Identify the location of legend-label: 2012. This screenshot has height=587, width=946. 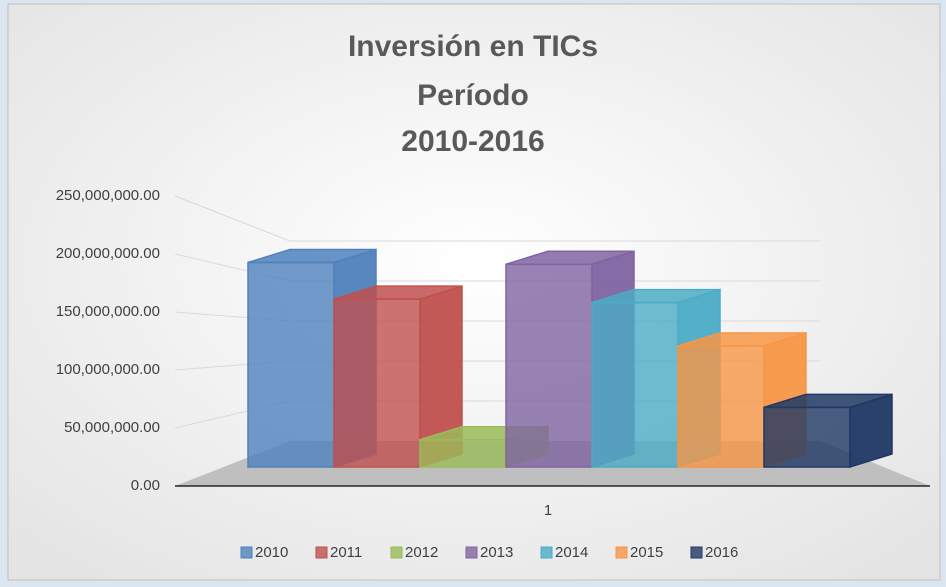
(421, 552).